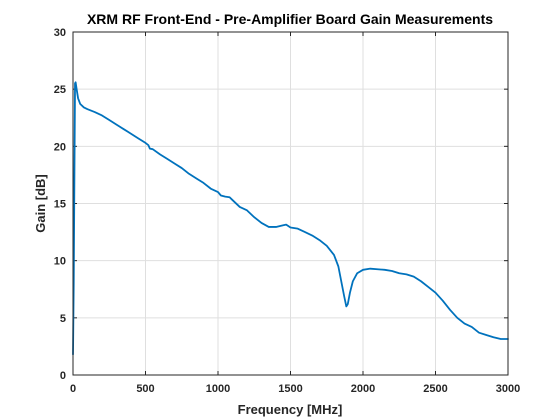 The width and height of the screenshot is (560, 420). Describe the element at coordinates (60, 90) in the screenshot. I see `y-tick-label: 25` at that location.